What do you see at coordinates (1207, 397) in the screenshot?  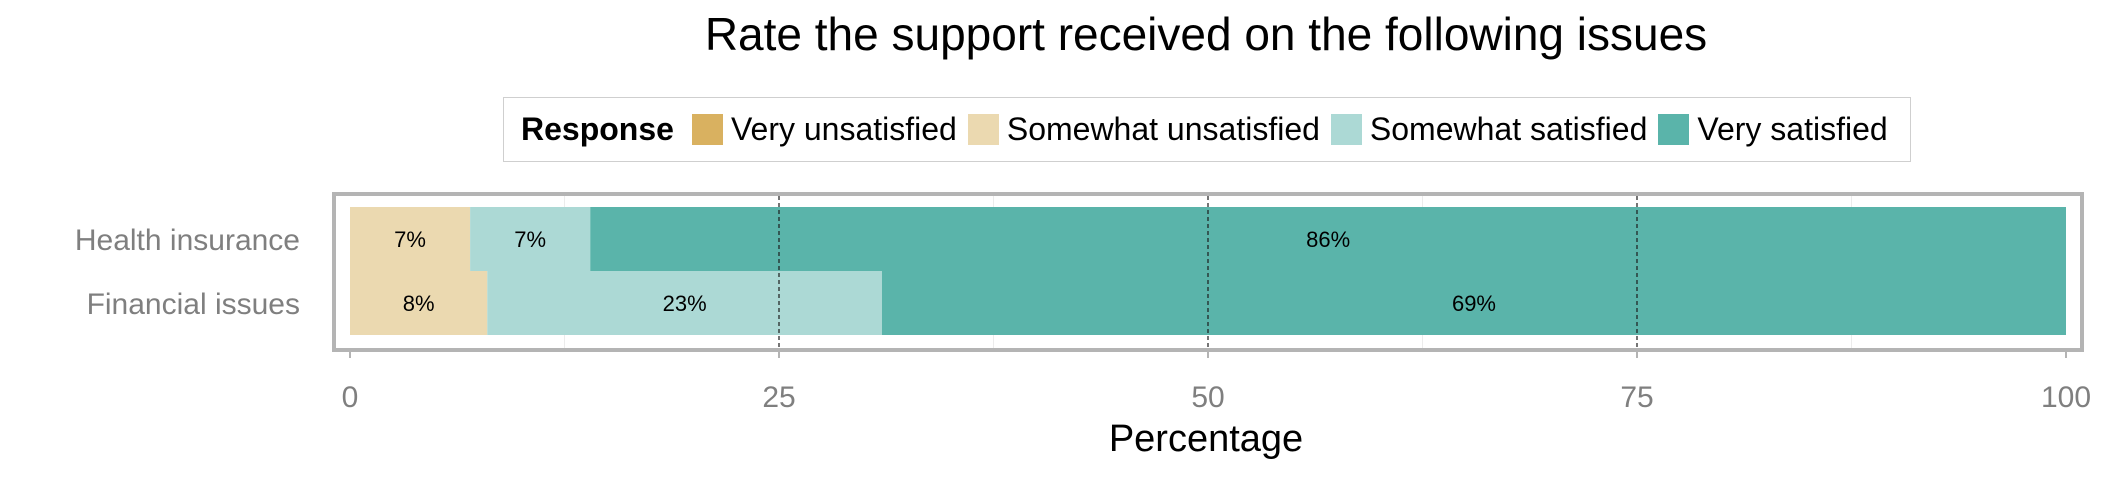 I see `x-tick-label: 50` at bounding box center [1207, 397].